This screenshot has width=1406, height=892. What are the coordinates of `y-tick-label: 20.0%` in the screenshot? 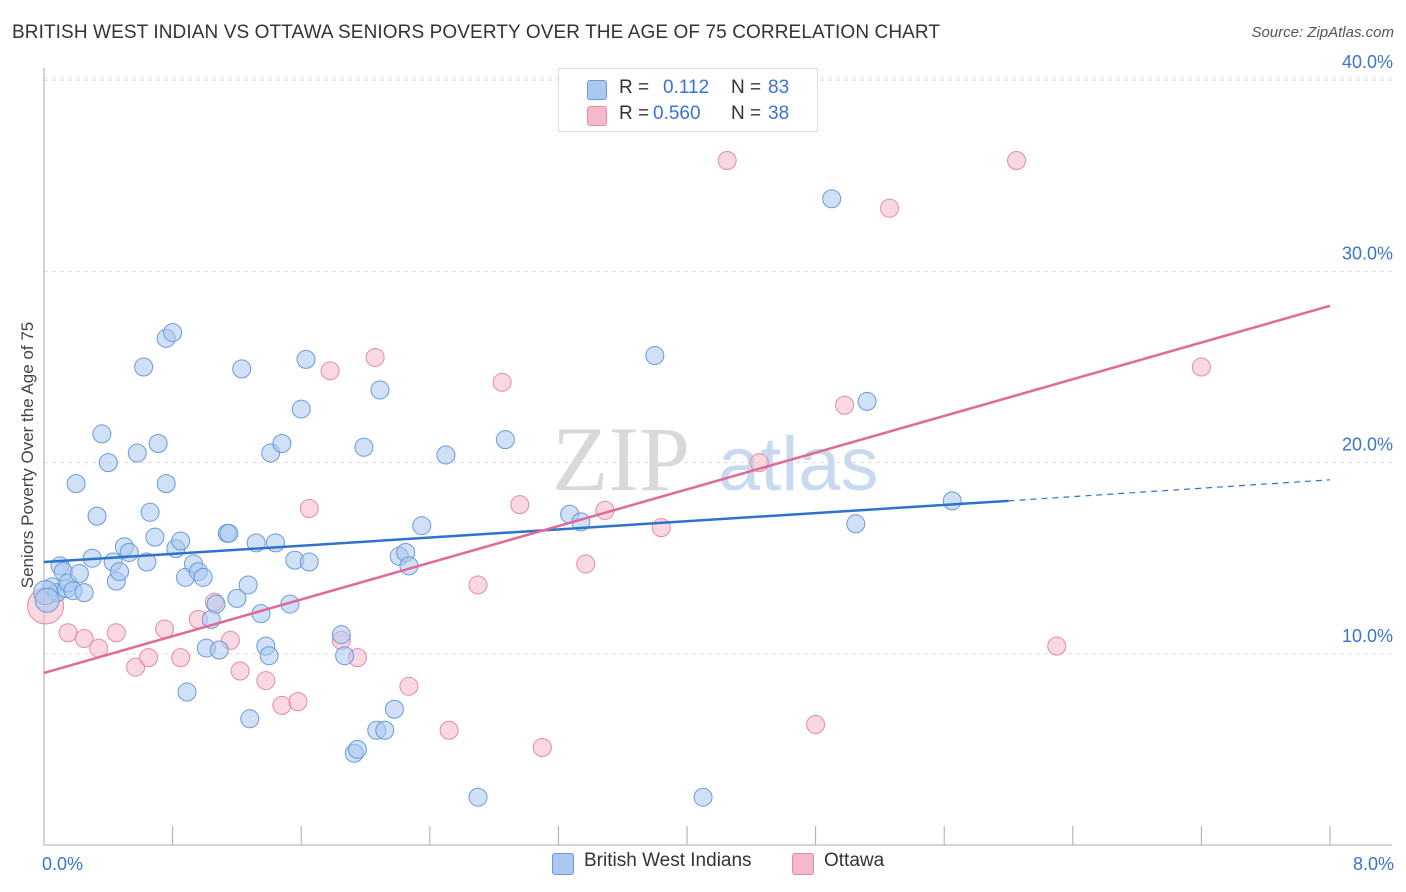 It's located at (1367, 445).